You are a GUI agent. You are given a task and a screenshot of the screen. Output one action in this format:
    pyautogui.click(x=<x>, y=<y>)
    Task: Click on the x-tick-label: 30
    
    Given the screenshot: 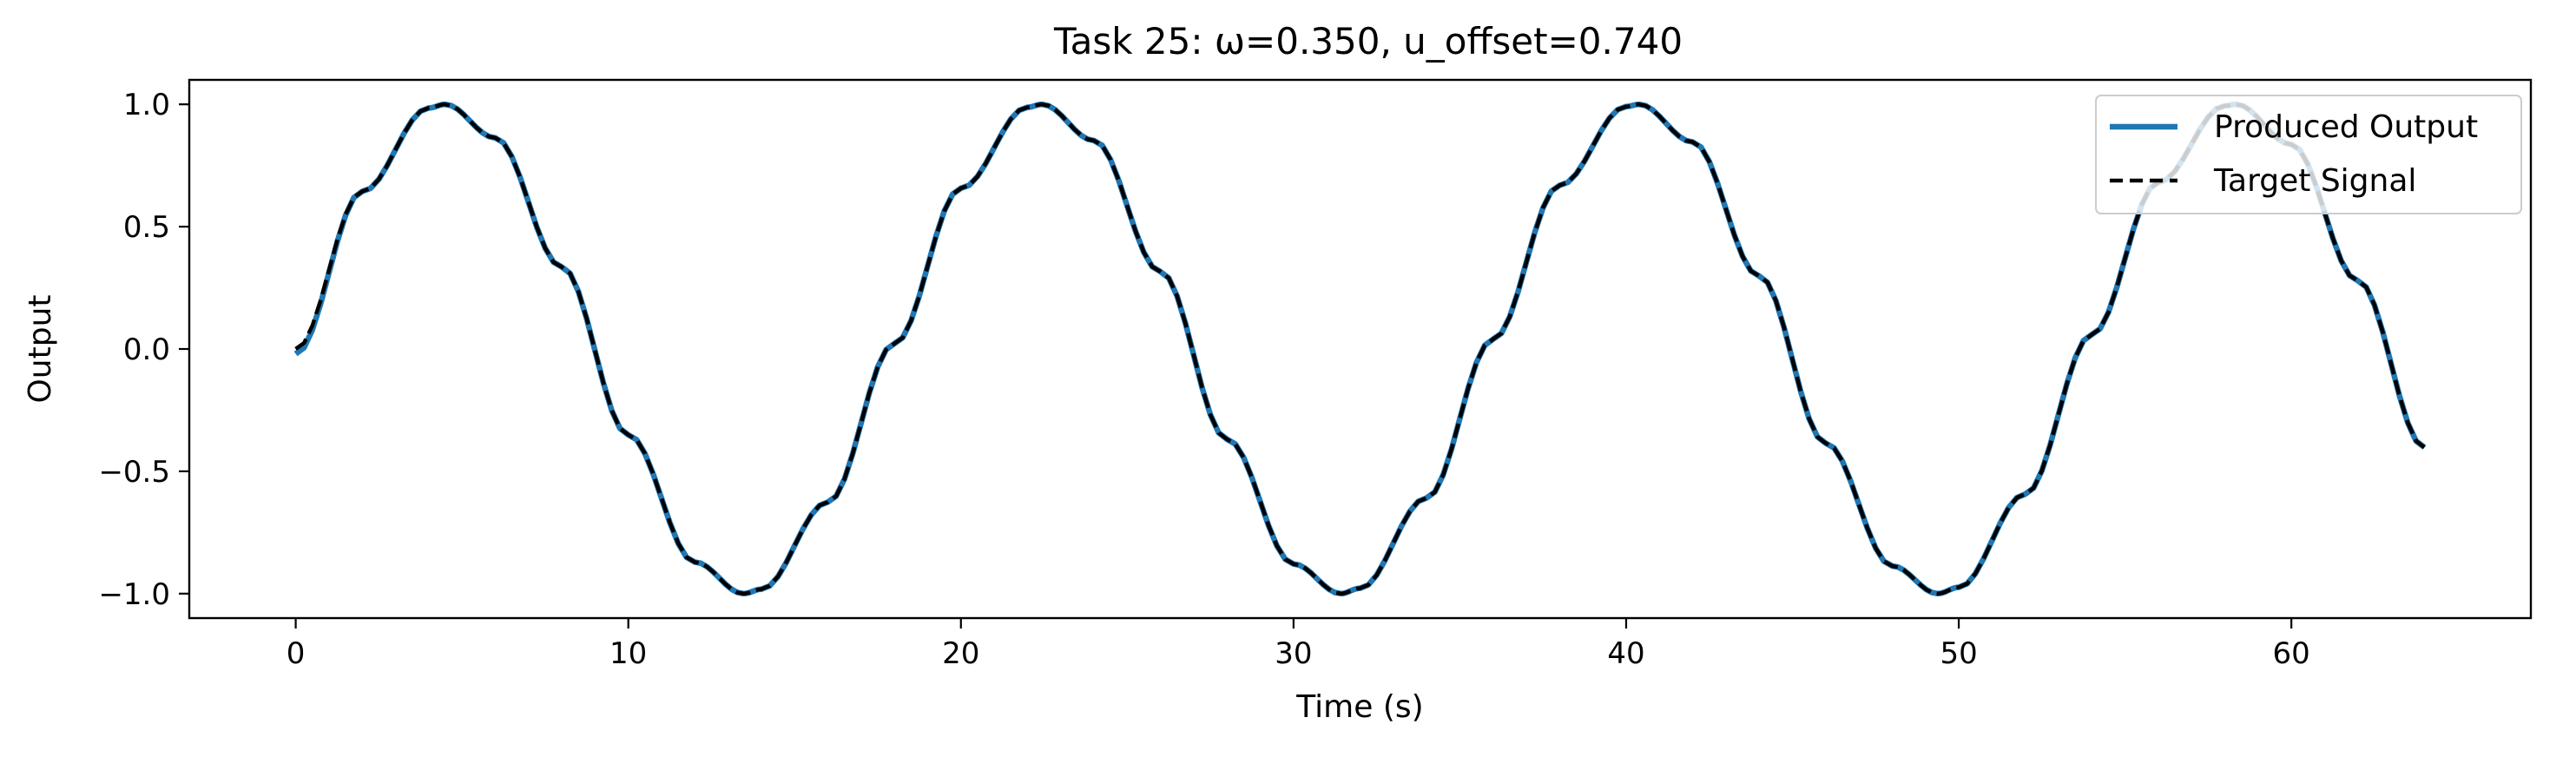 What is the action you would take?
    pyautogui.click(x=1293, y=653)
    